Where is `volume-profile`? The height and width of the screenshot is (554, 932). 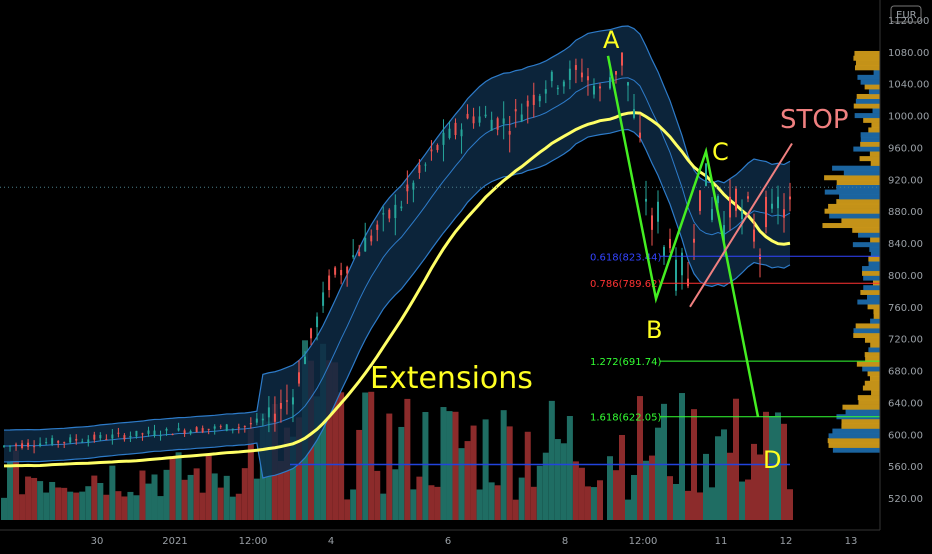 volume-profile is located at coordinates (851, 251).